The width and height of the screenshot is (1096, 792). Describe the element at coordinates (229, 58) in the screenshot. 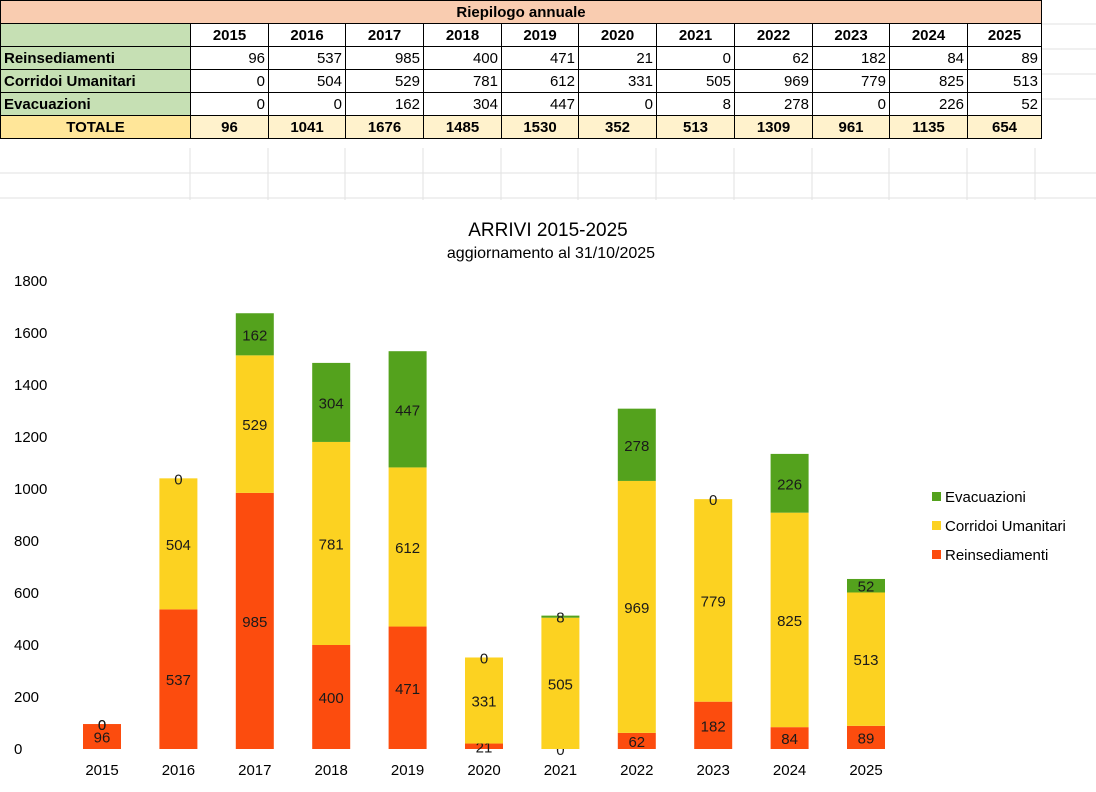

I see `table-cell: 96` at that location.